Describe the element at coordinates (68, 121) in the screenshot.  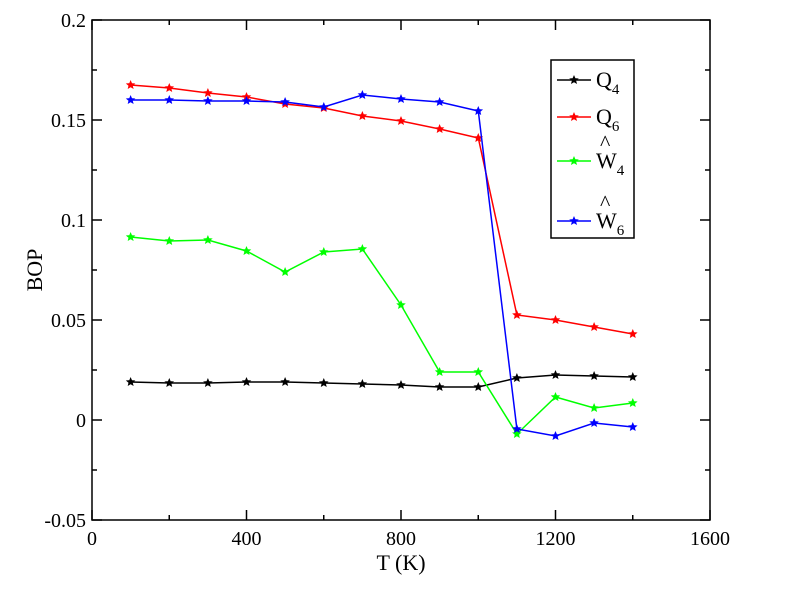
I see `y-tick-label: 0.15` at that location.